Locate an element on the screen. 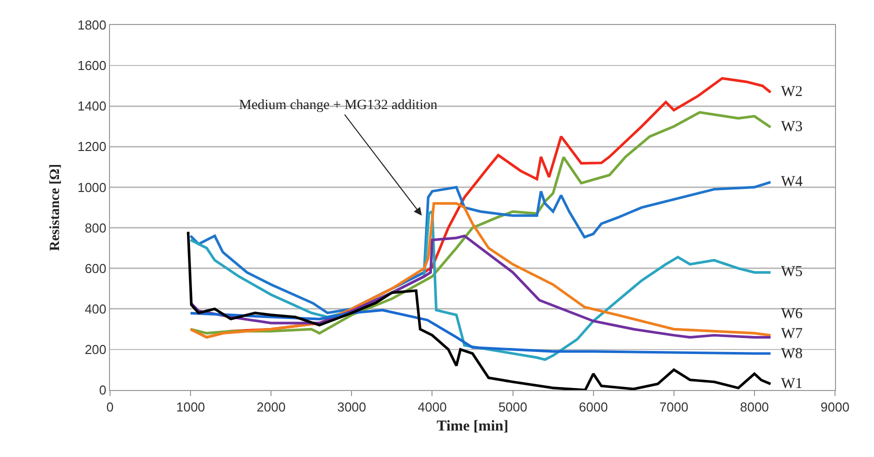 The height and width of the screenshot is (457, 874). series-label: W2 is located at coordinates (792, 92).